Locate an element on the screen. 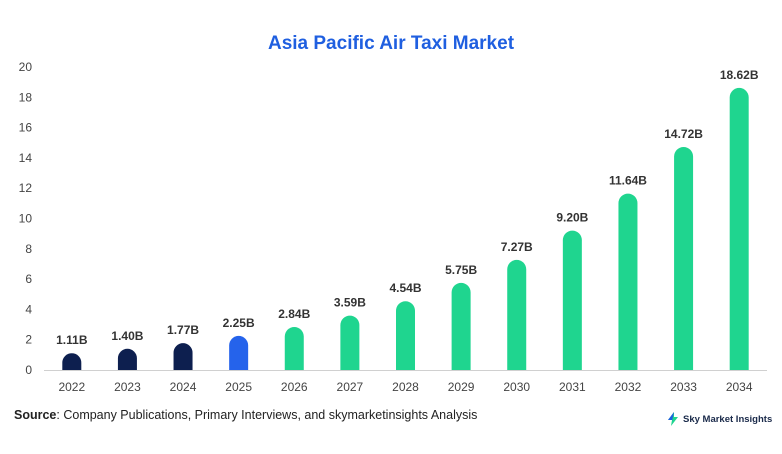  lightning-logo-icon is located at coordinates (673, 419).